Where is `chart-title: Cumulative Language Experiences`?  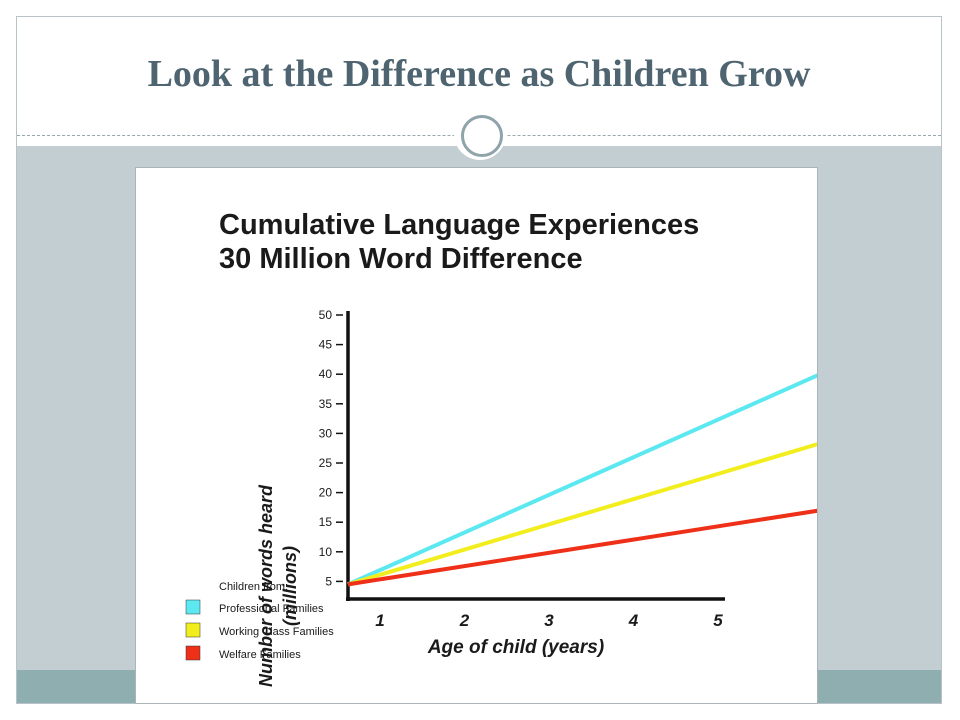
chart-title: Cumulative Language Experiences is located at coordinates (459, 225).